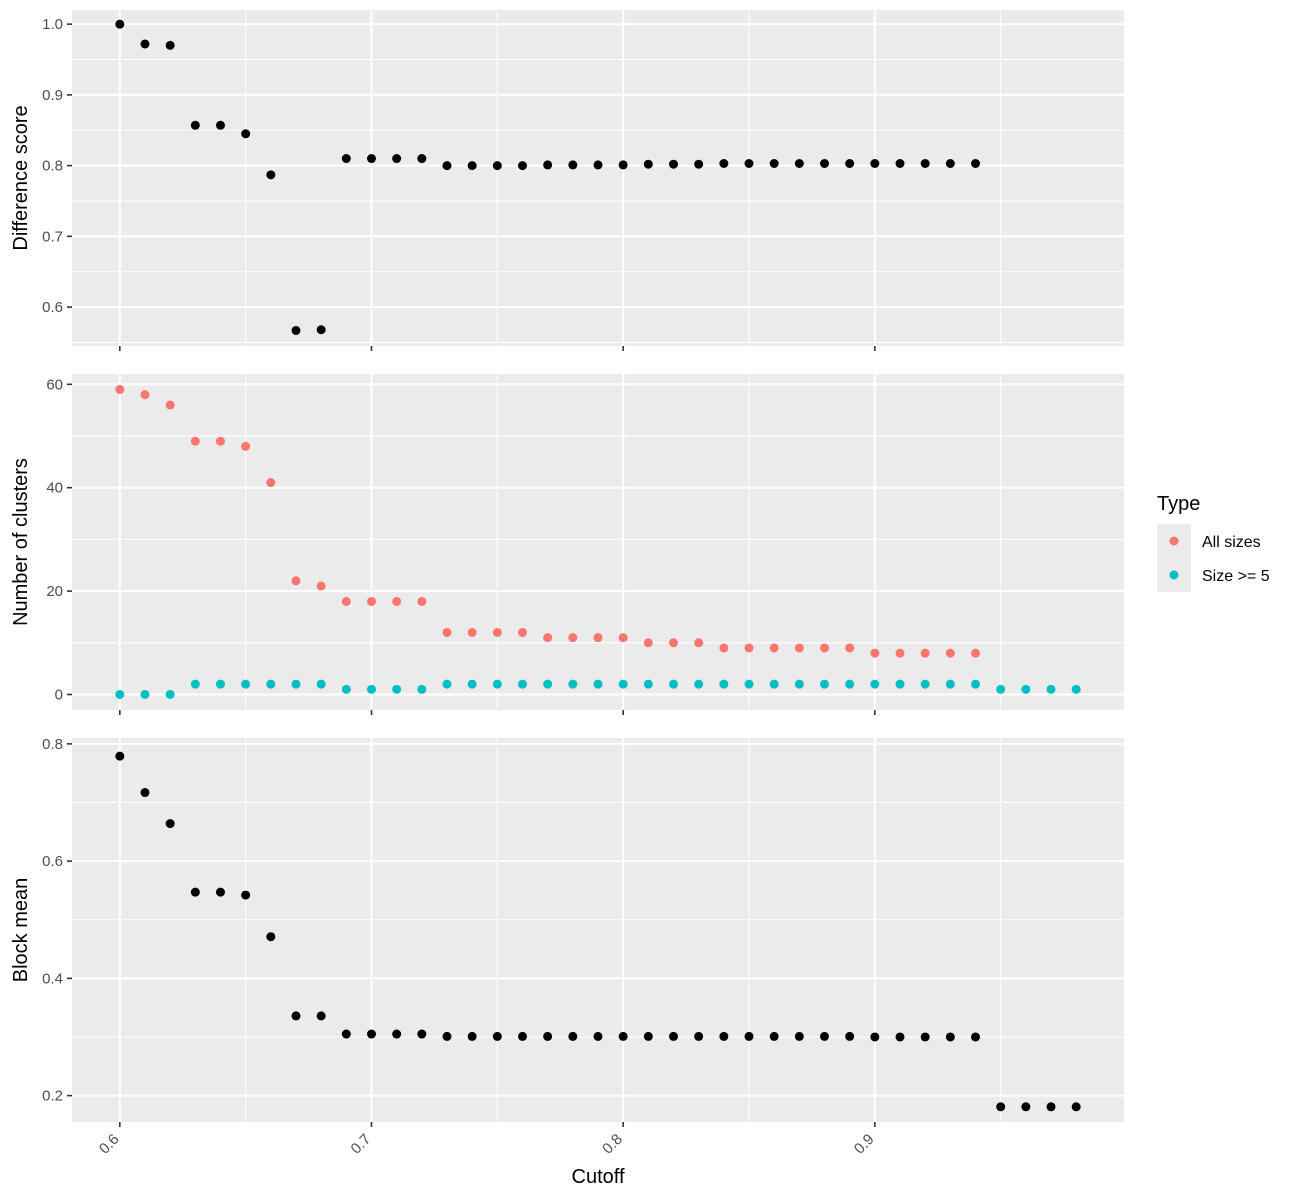  What do you see at coordinates (54, 488) in the screenshot?
I see `y-tick-label: 40` at bounding box center [54, 488].